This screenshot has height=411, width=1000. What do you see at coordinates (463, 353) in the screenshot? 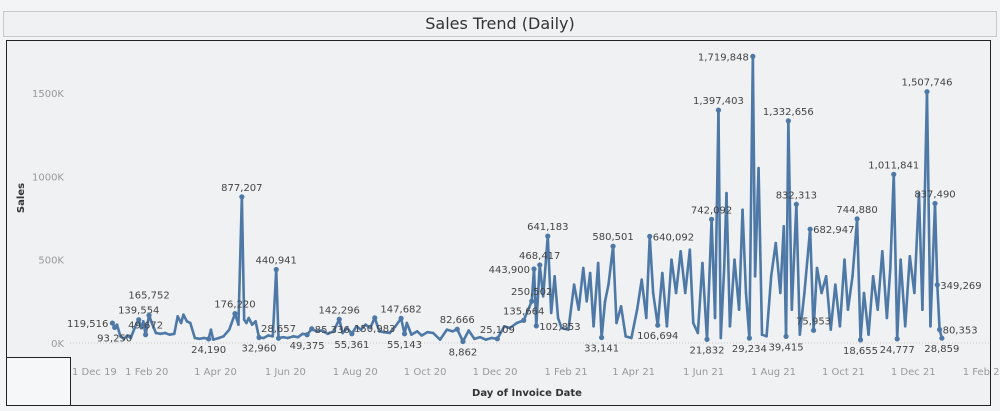
I see `data-label: 8,862` at bounding box center [463, 353].